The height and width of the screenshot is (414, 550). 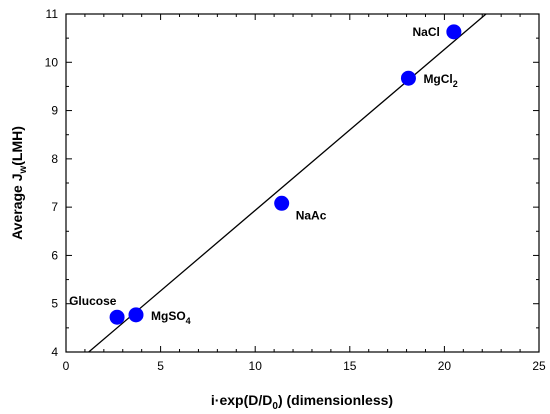 What do you see at coordinates (52, 14) in the screenshot?
I see `y-tick-label: 11` at bounding box center [52, 14].